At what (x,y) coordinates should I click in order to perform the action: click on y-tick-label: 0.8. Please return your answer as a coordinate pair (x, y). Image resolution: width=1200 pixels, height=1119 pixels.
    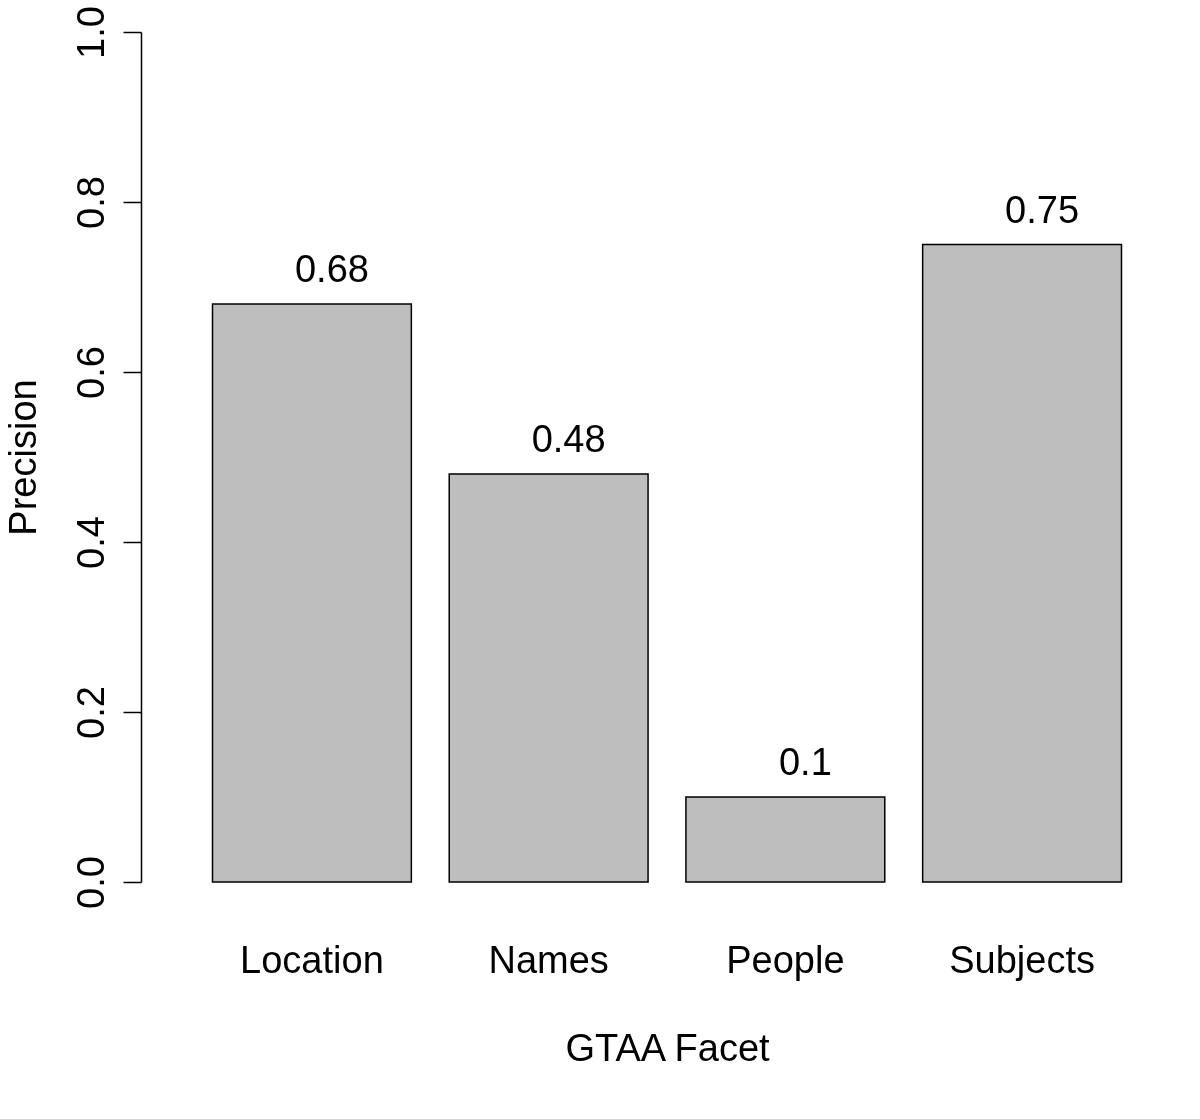
    Looking at the image, I should click on (90, 202).